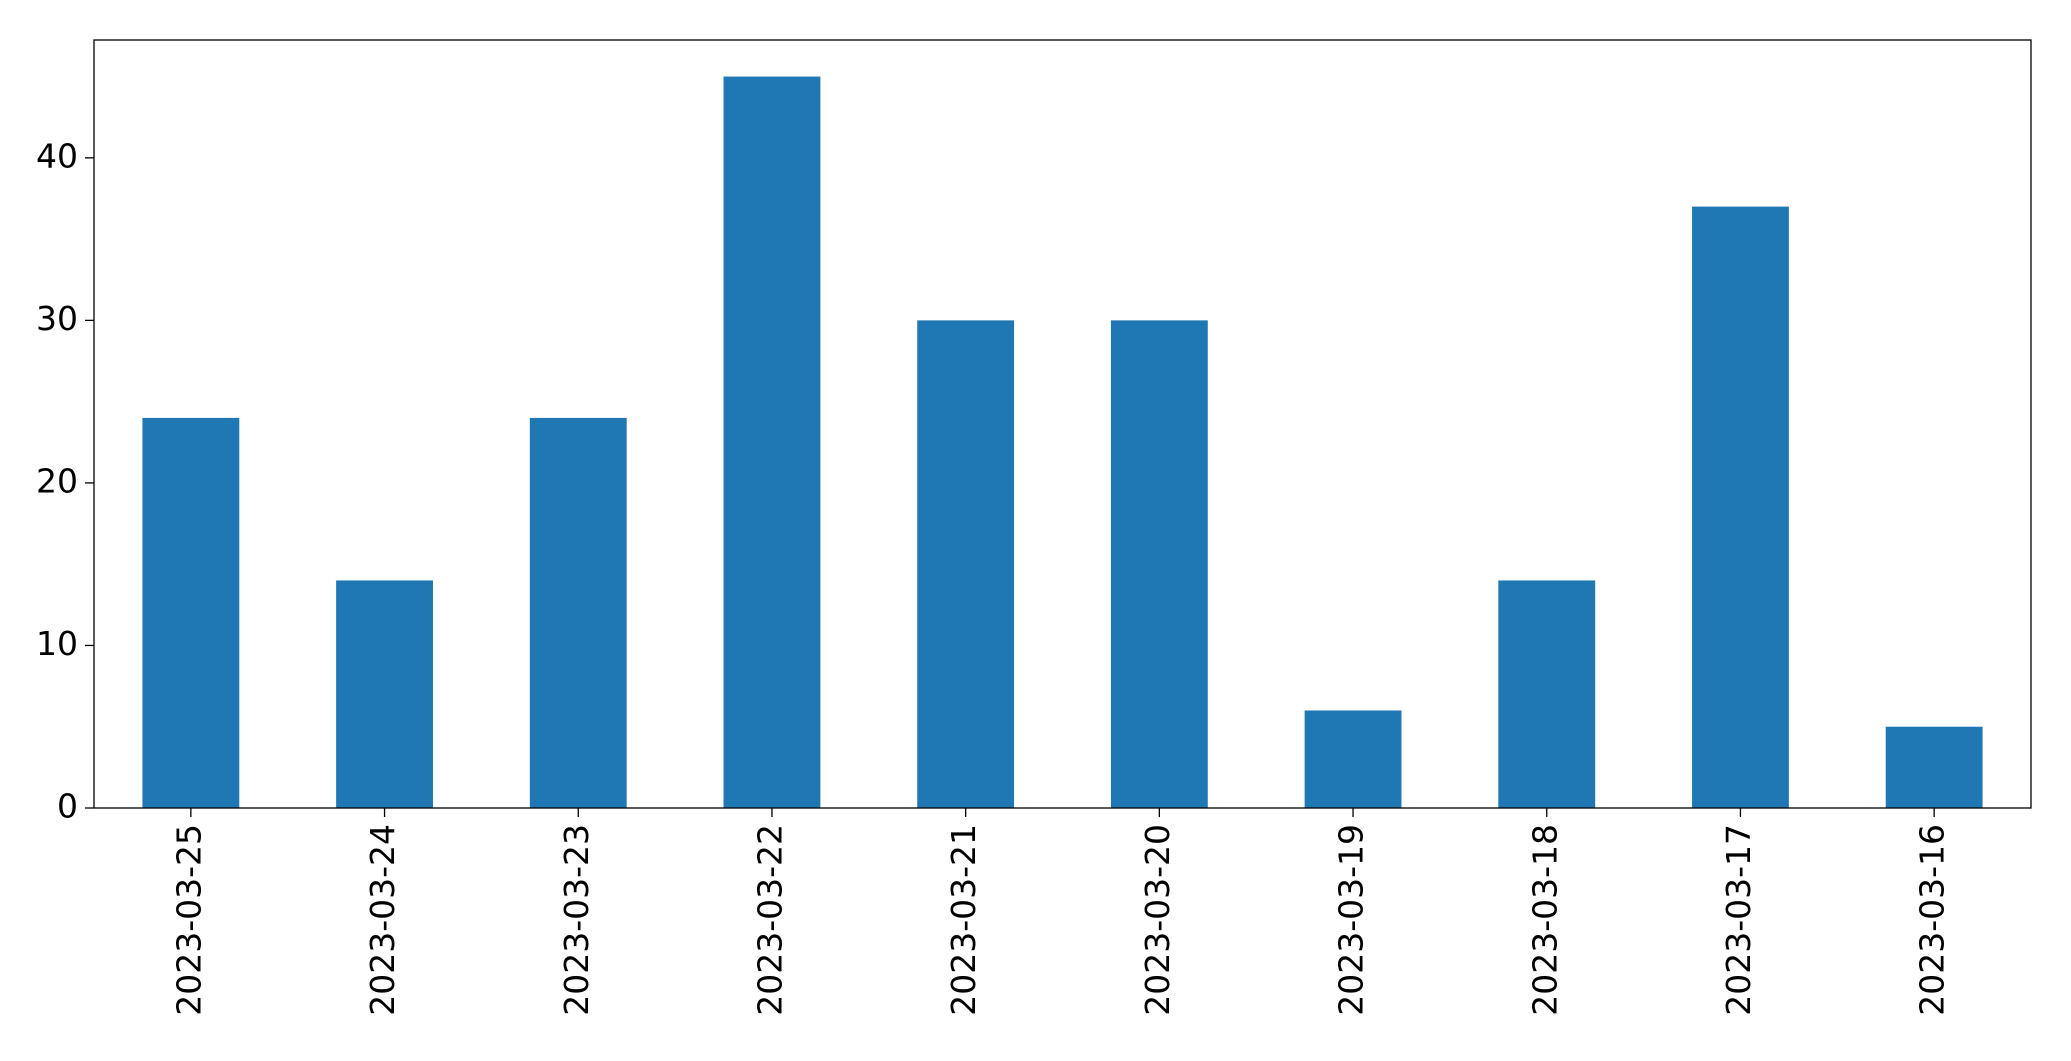 This screenshot has width=2071, height=1061. What do you see at coordinates (67, 806) in the screenshot?
I see `y-tick-label: 0` at bounding box center [67, 806].